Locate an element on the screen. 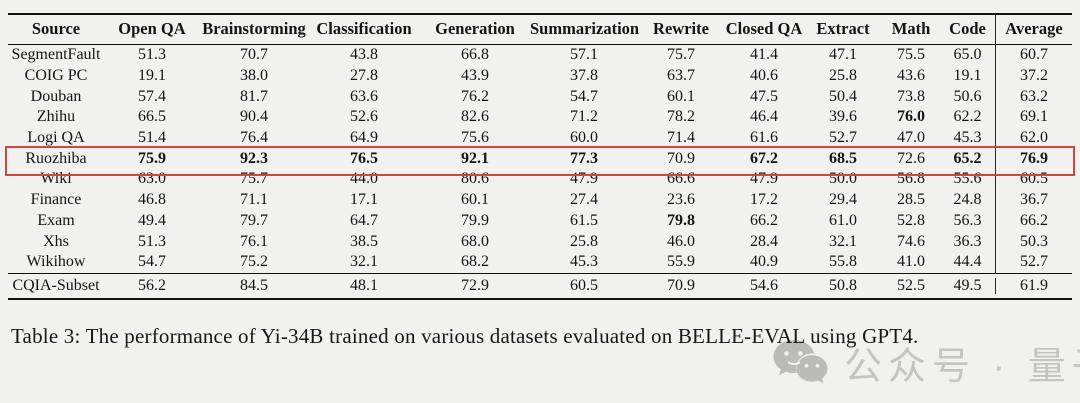 The image size is (1080, 403). table-cell: 49.4 is located at coordinates (152, 220).